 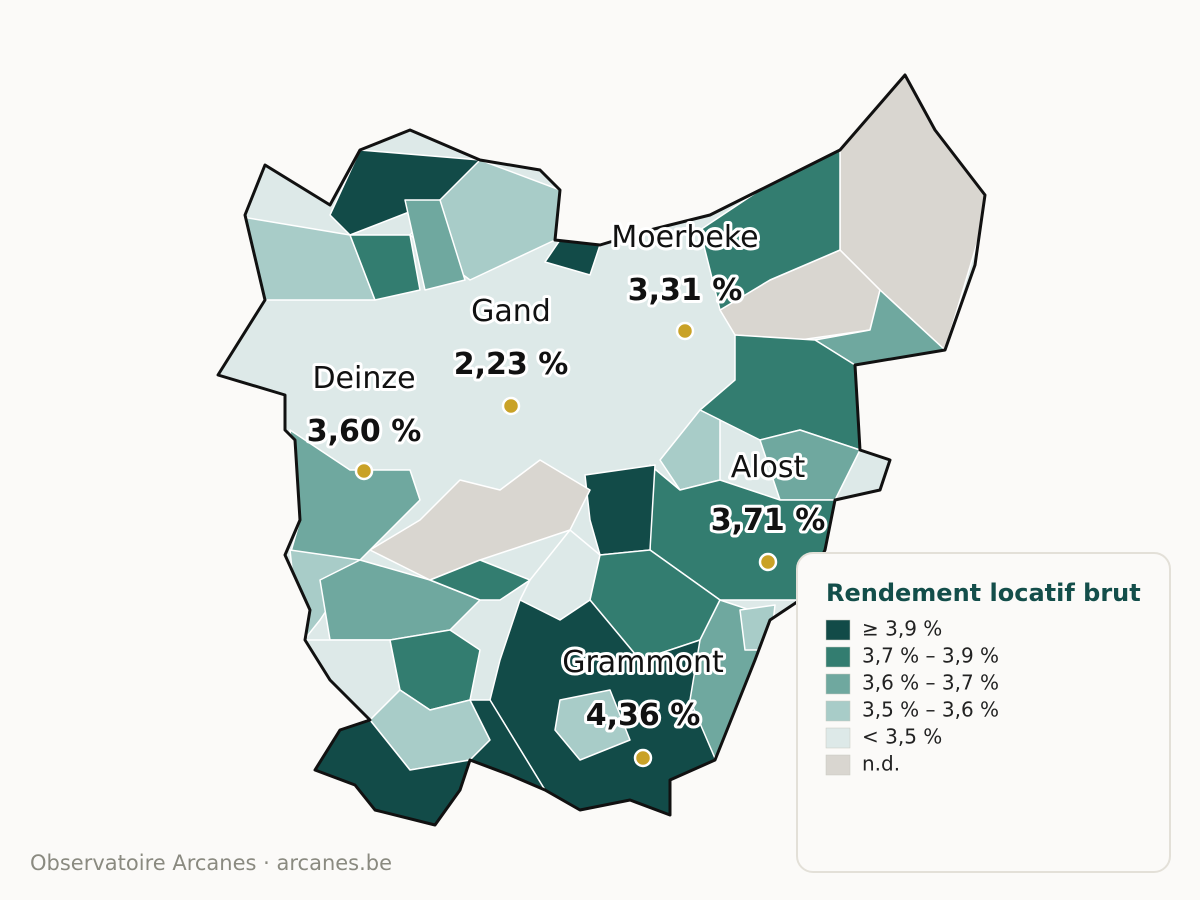 What do you see at coordinates (930, 710) in the screenshot?
I see `legend-label: 3,5 % – 3,6 %` at bounding box center [930, 710].